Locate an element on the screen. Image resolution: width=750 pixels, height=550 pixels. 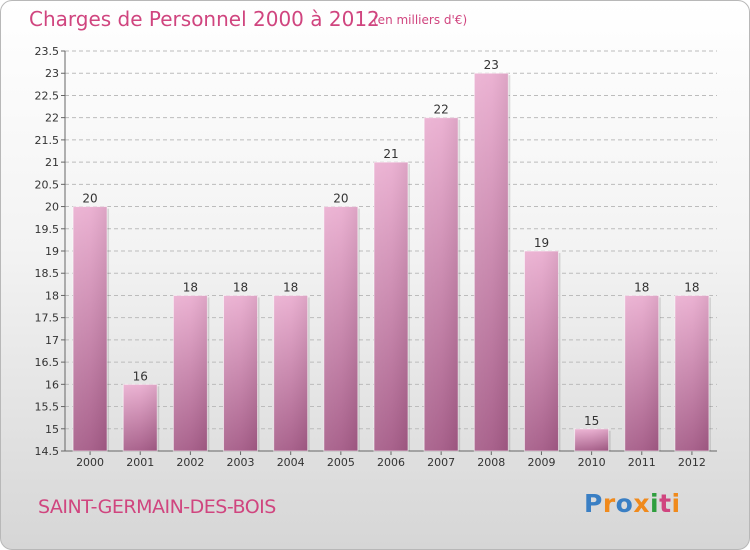
x-tick-label: 2000 is located at coordinates (90, 462).